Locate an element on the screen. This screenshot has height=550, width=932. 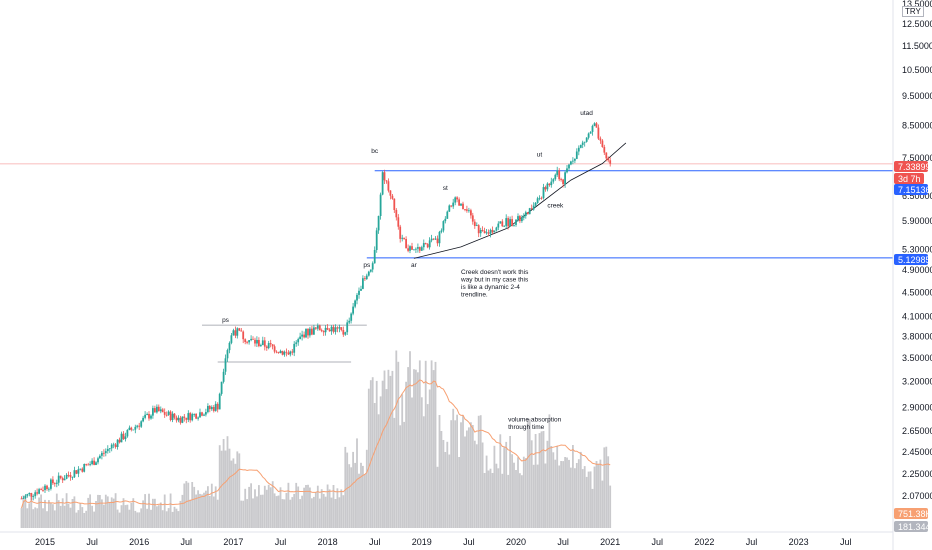
price-tick-label: 2.65000 is located at coordinates (917, 431).